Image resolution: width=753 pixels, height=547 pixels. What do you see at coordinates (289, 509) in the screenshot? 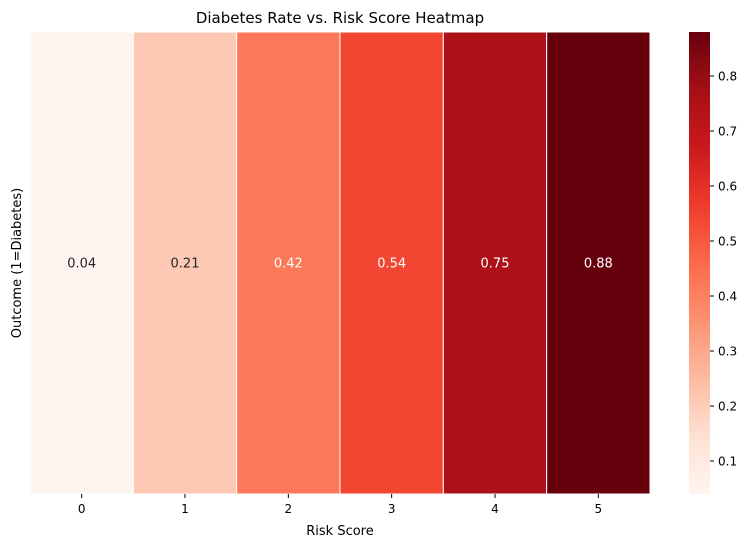
I see `x-tick-label: 2` at bounding box center [289, 509].